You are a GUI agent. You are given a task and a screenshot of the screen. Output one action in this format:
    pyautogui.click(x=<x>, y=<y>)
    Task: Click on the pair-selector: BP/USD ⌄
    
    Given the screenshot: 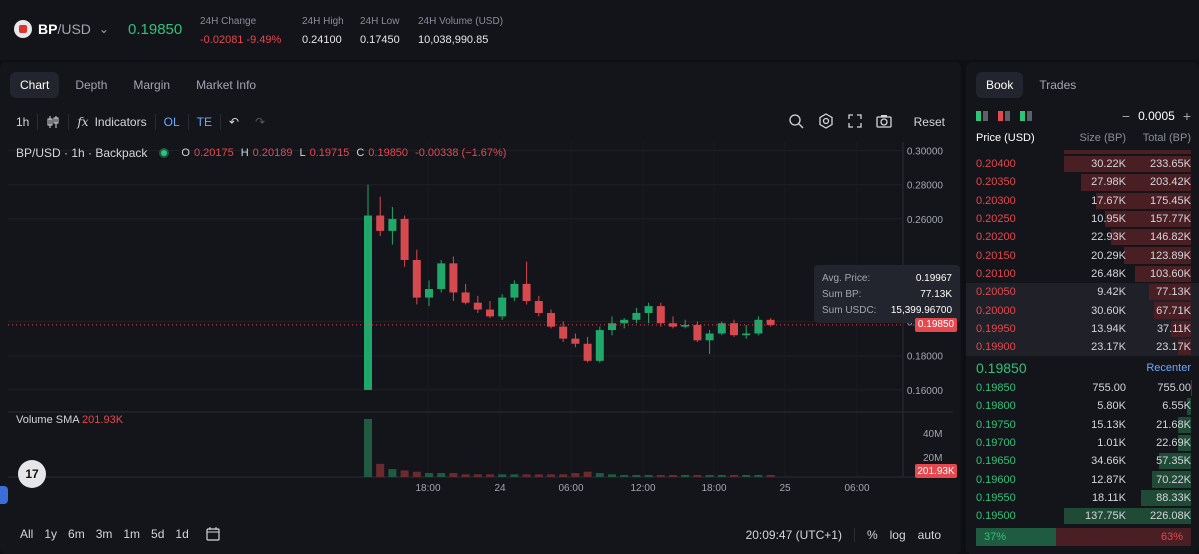 What is the action you would take?
    pyautogui.click(x=61, y=29)
    